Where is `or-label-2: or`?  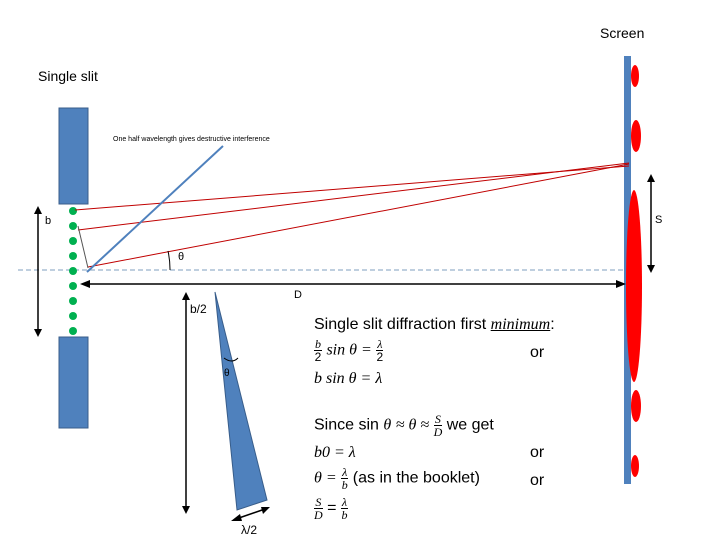 or-label-2: or is located at coordinates (537, 452).